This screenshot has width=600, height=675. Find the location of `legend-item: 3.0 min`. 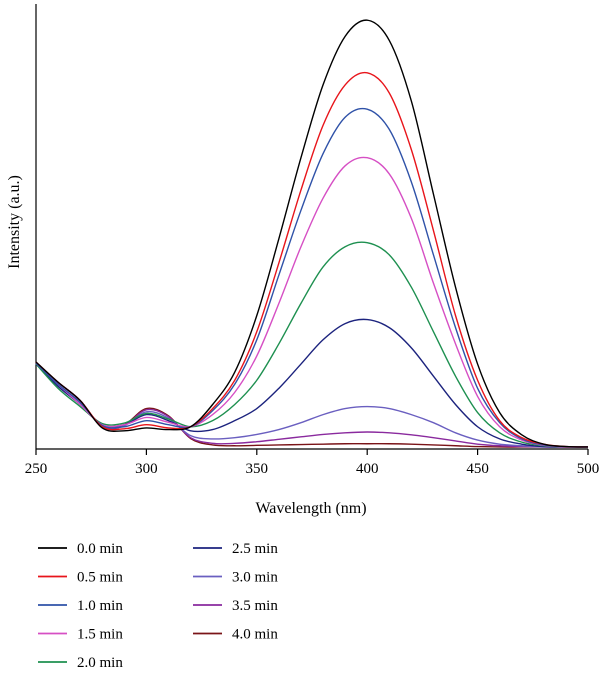

legend-item: 3.0 min is located at coordinates (235, 578).